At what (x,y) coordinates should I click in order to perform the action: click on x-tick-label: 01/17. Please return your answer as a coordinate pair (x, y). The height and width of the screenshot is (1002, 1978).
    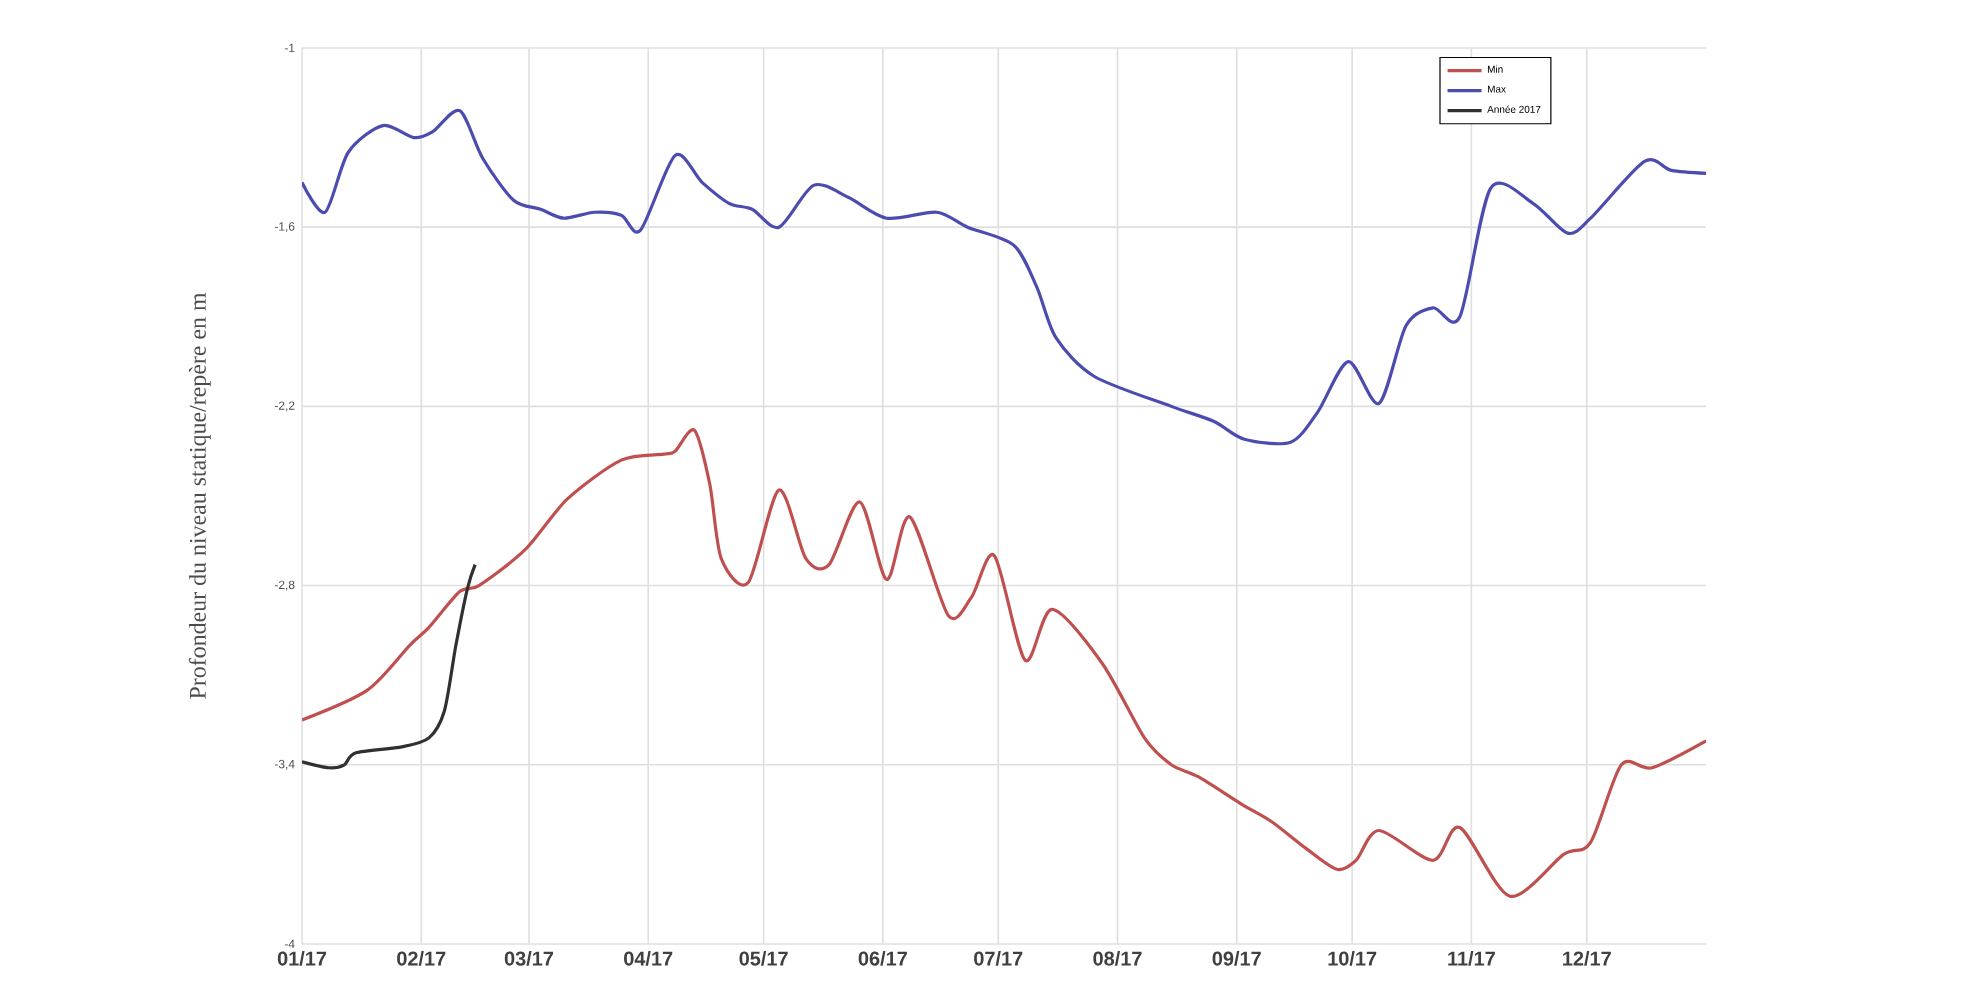
    Looking at the image, I should click on (302, 958).